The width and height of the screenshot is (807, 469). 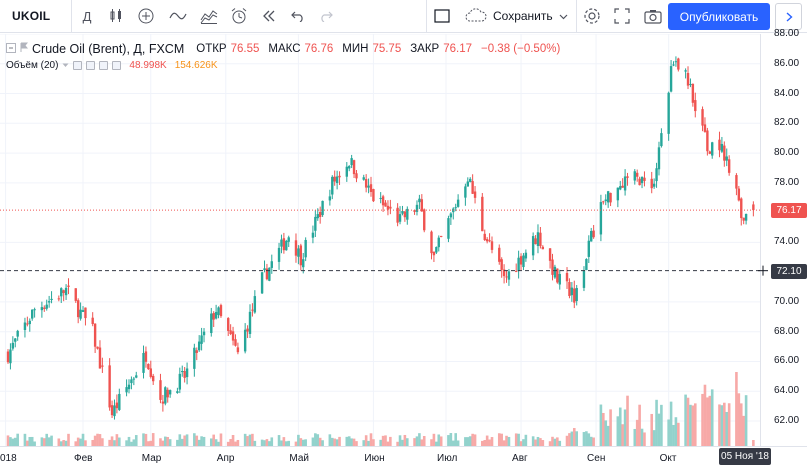 I want to click on redo-icon, so click(x=326, y=16).